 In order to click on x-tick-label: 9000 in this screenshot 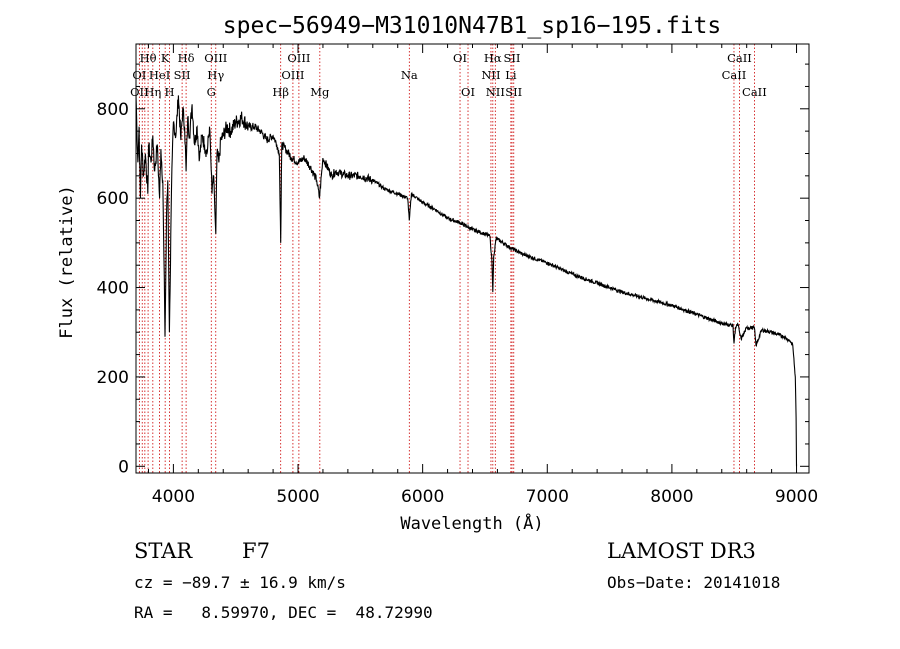, I will do `click(796, 497)`.